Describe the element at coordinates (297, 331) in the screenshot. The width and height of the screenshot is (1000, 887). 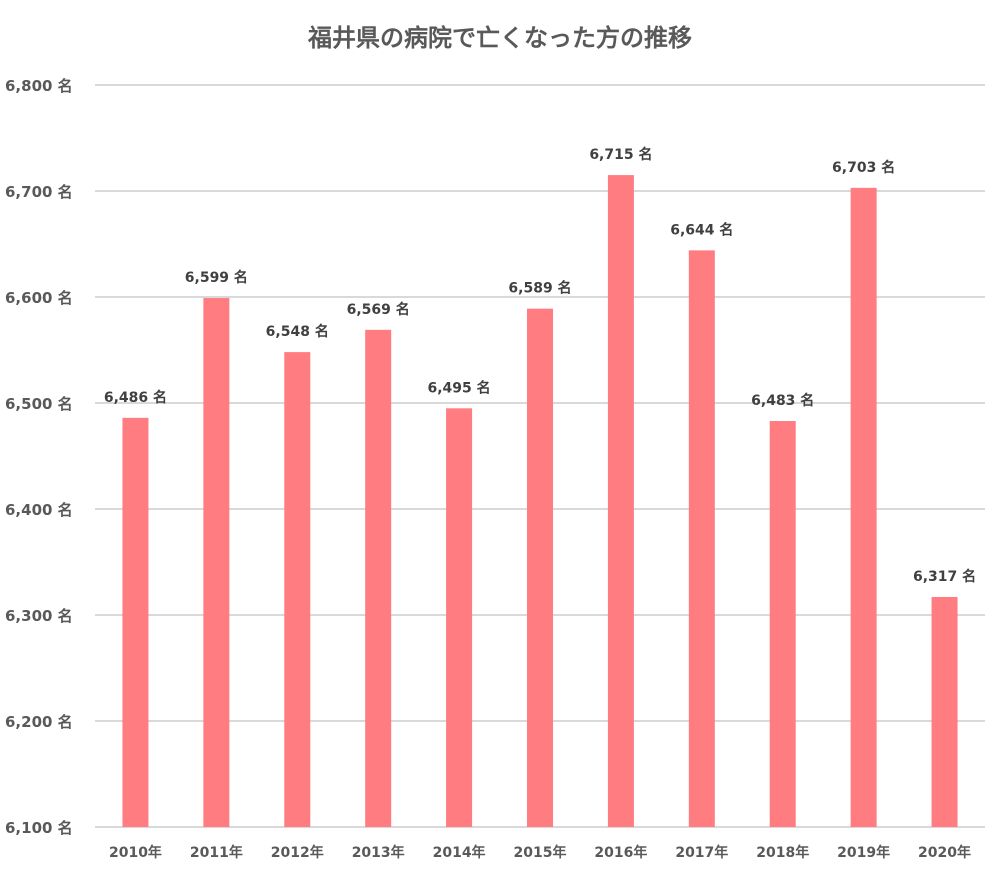
I see `data-label: 6,548 名` at that location.